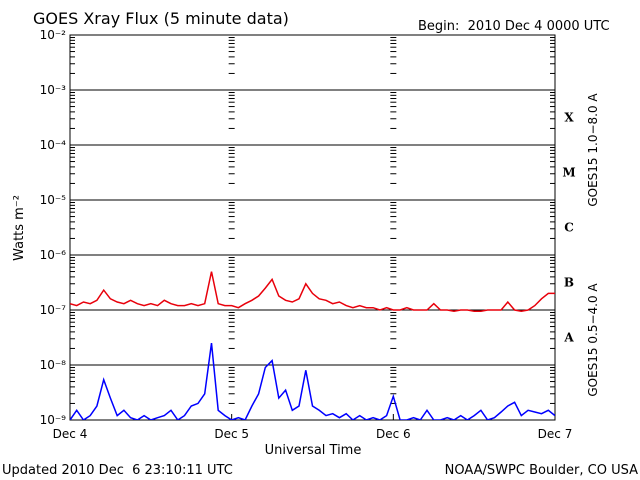 The width and height of the screenshot is (640, 480). I want to click on y-tick-label: 10⁻⁴, so click(53, 145).